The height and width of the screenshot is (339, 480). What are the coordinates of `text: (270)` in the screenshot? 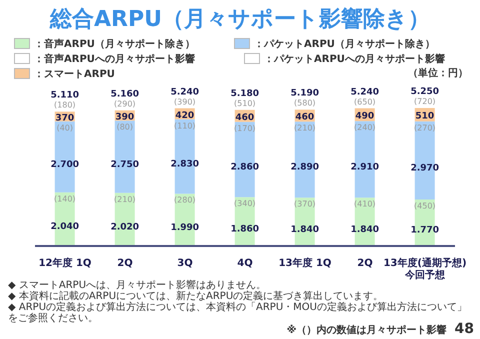 It's located at (425, 127).